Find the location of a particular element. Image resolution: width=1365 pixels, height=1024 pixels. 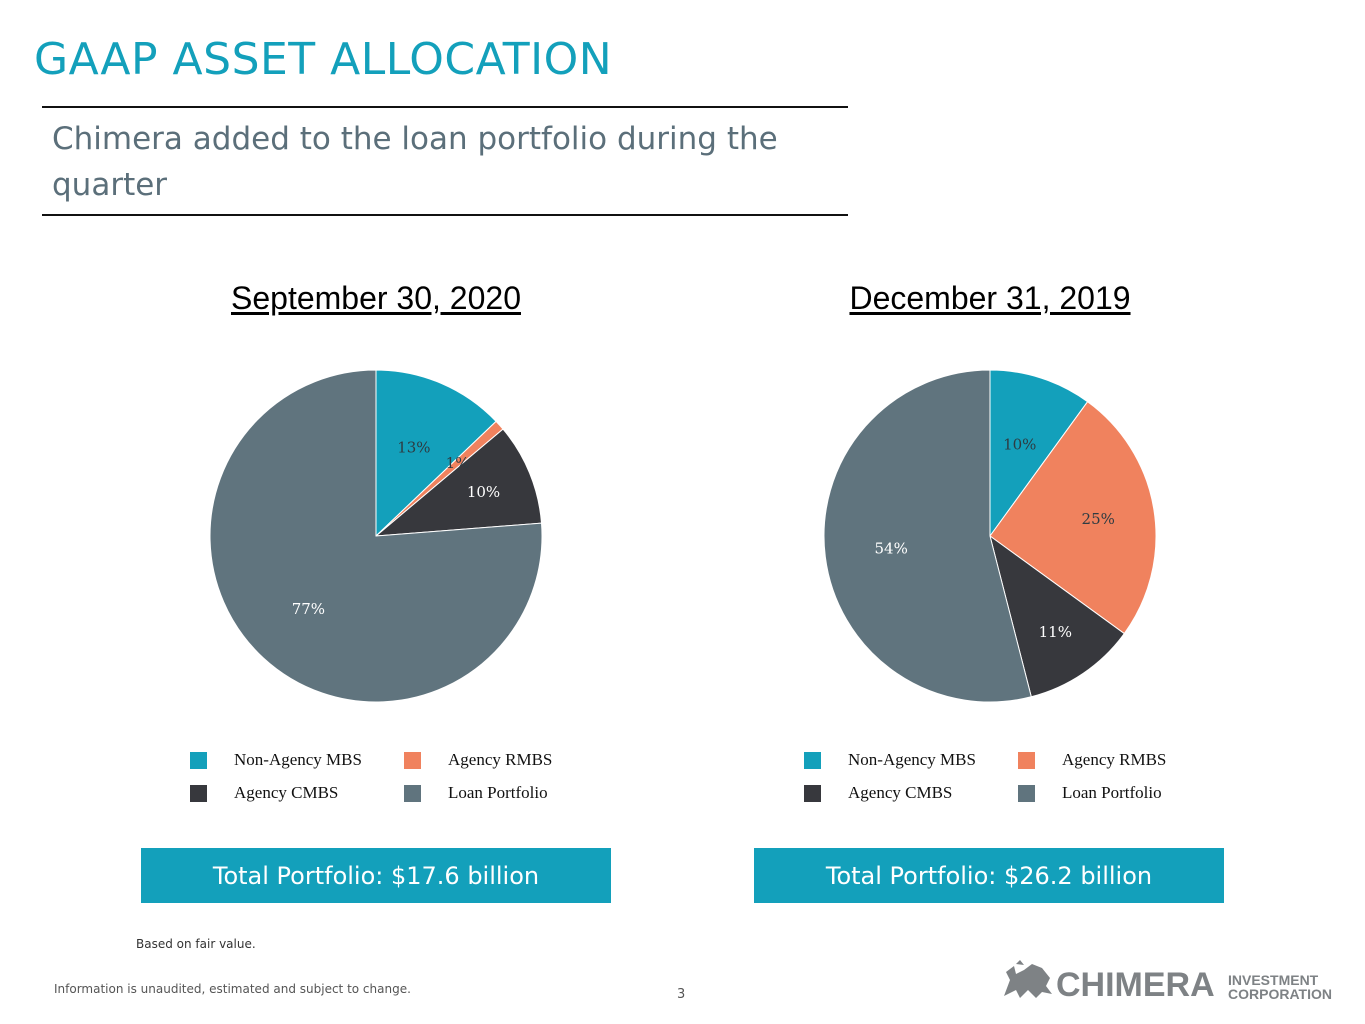

pie-slice-agency-rmbs is located at coordinates (1073, 518).